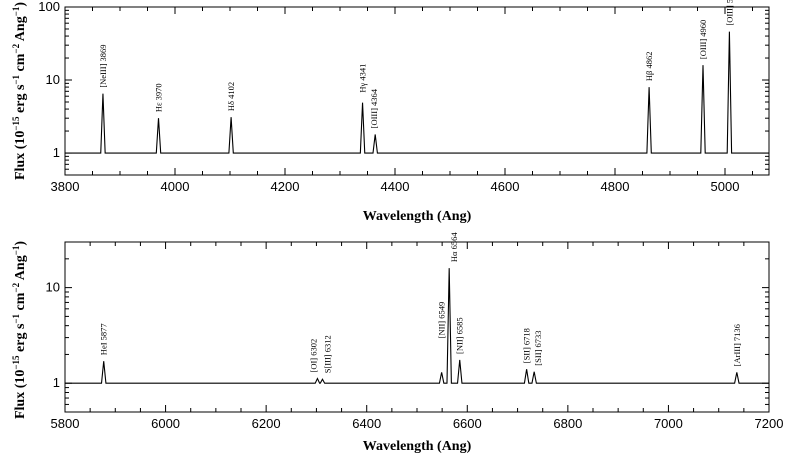 The width and height of the screenshot is (787, 458). What do you see at coordinates (649, 66) in the screenshot?
I see `emission-line-label: Hβ 4862` at bounding box center [649, 66].